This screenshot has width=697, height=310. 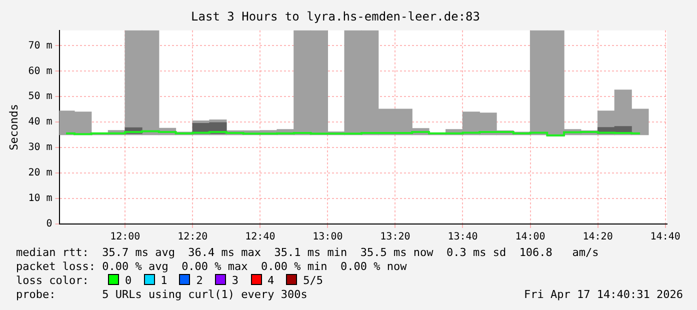 I want to click on y-tick-label: 60 m, so click(x=40, y=71).